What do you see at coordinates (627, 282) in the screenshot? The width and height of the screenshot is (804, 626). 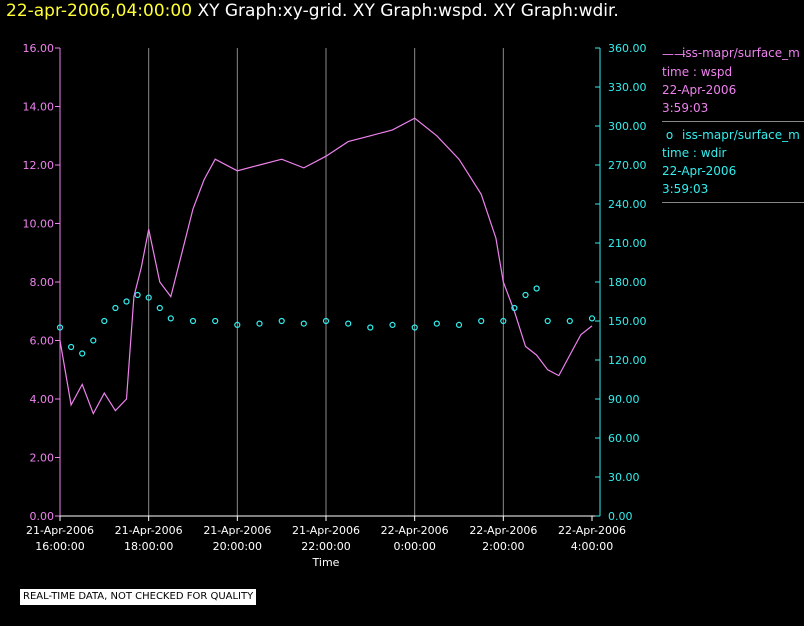 I see `y-right-tick-label: 180.00` at bounding box center [627, 282].